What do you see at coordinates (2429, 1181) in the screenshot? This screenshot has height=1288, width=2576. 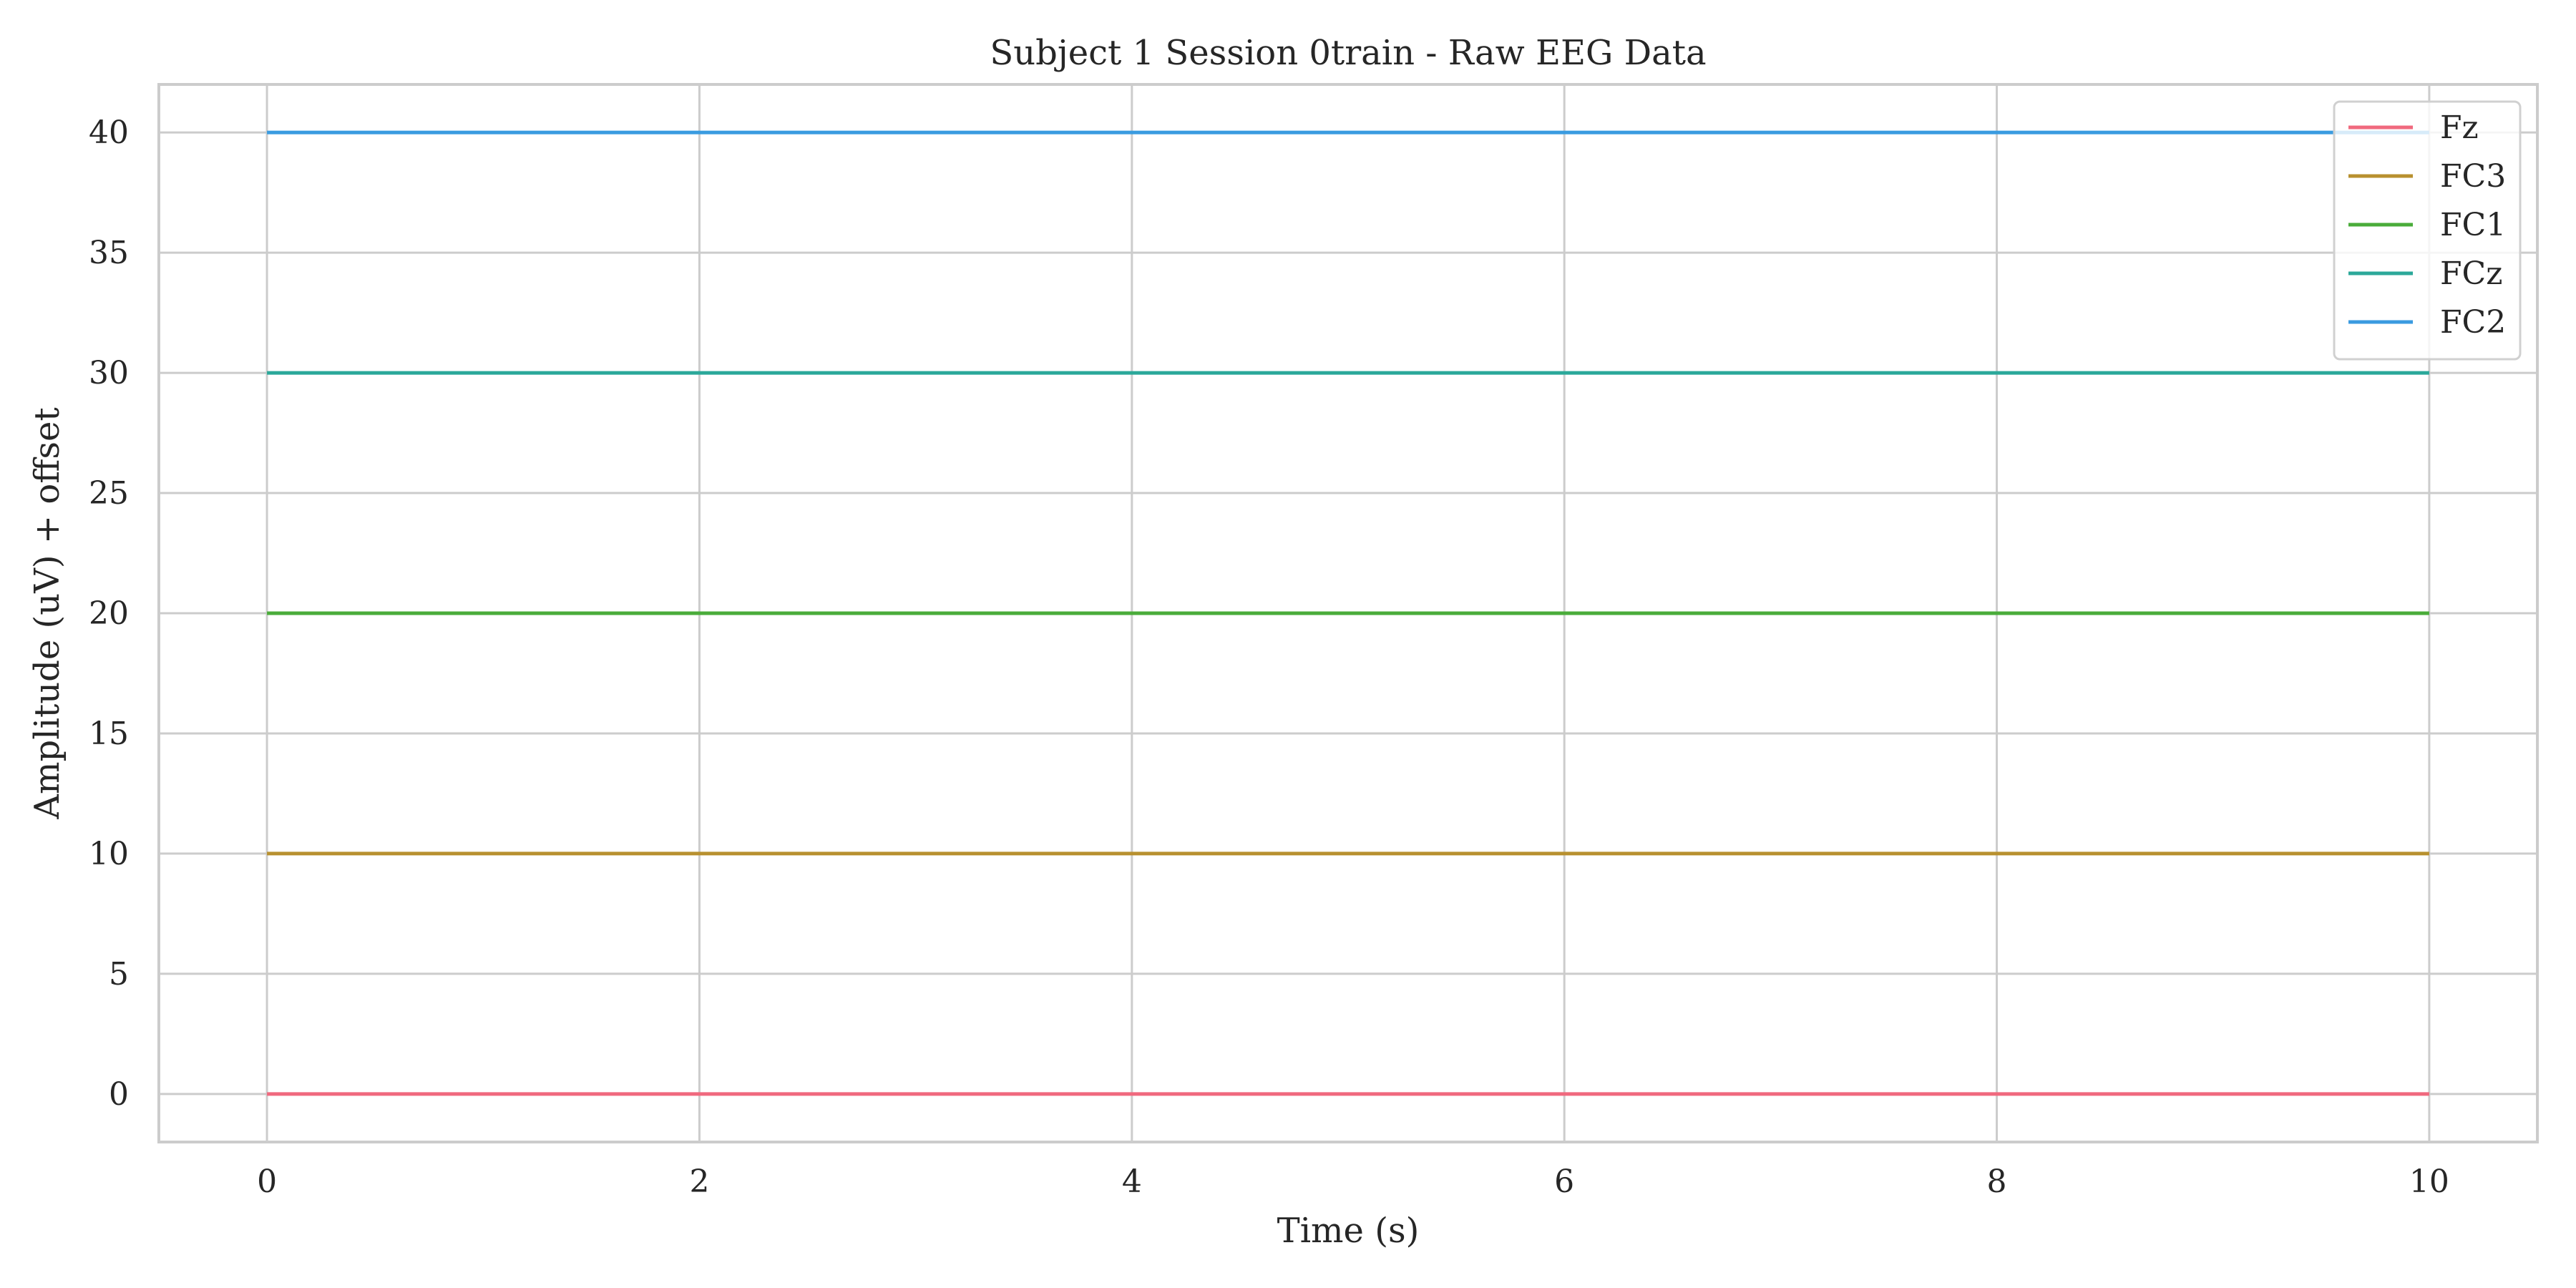 I see `x-tick-label-5: 10` at bounding box center [2429, 1181].